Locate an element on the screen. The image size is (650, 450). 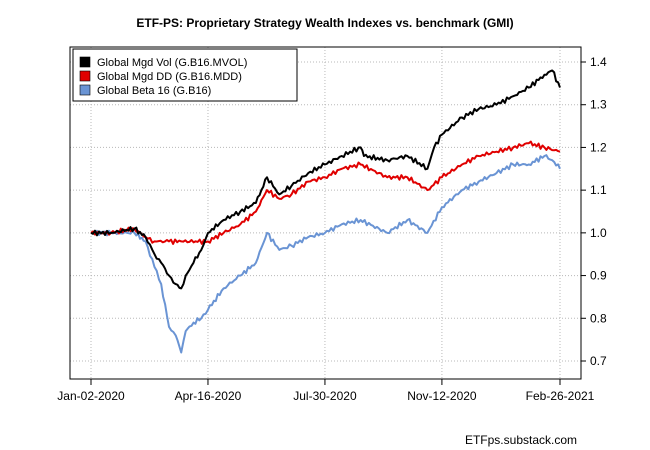
x-tick-label: Apr-16-2020 is located at coordinates (208, 396).